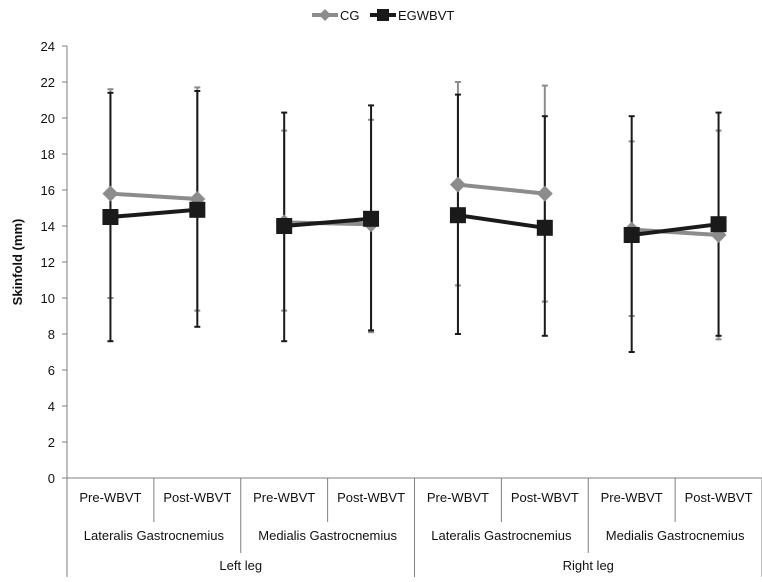 This screenshot has width=762, height=582. Describe the element at coordinates (588, 565) in the screenshot. I see `x-leg-label: Right leg` at that location.